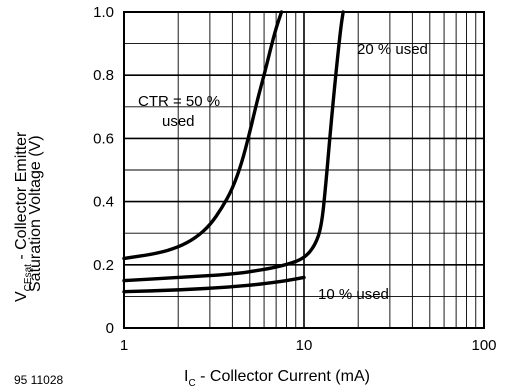  What do you see at coordinates (179, 101) in the screenshot?
I see `annotation-ctr-50: CTR = 50 %` at bounding box center [179, 101].